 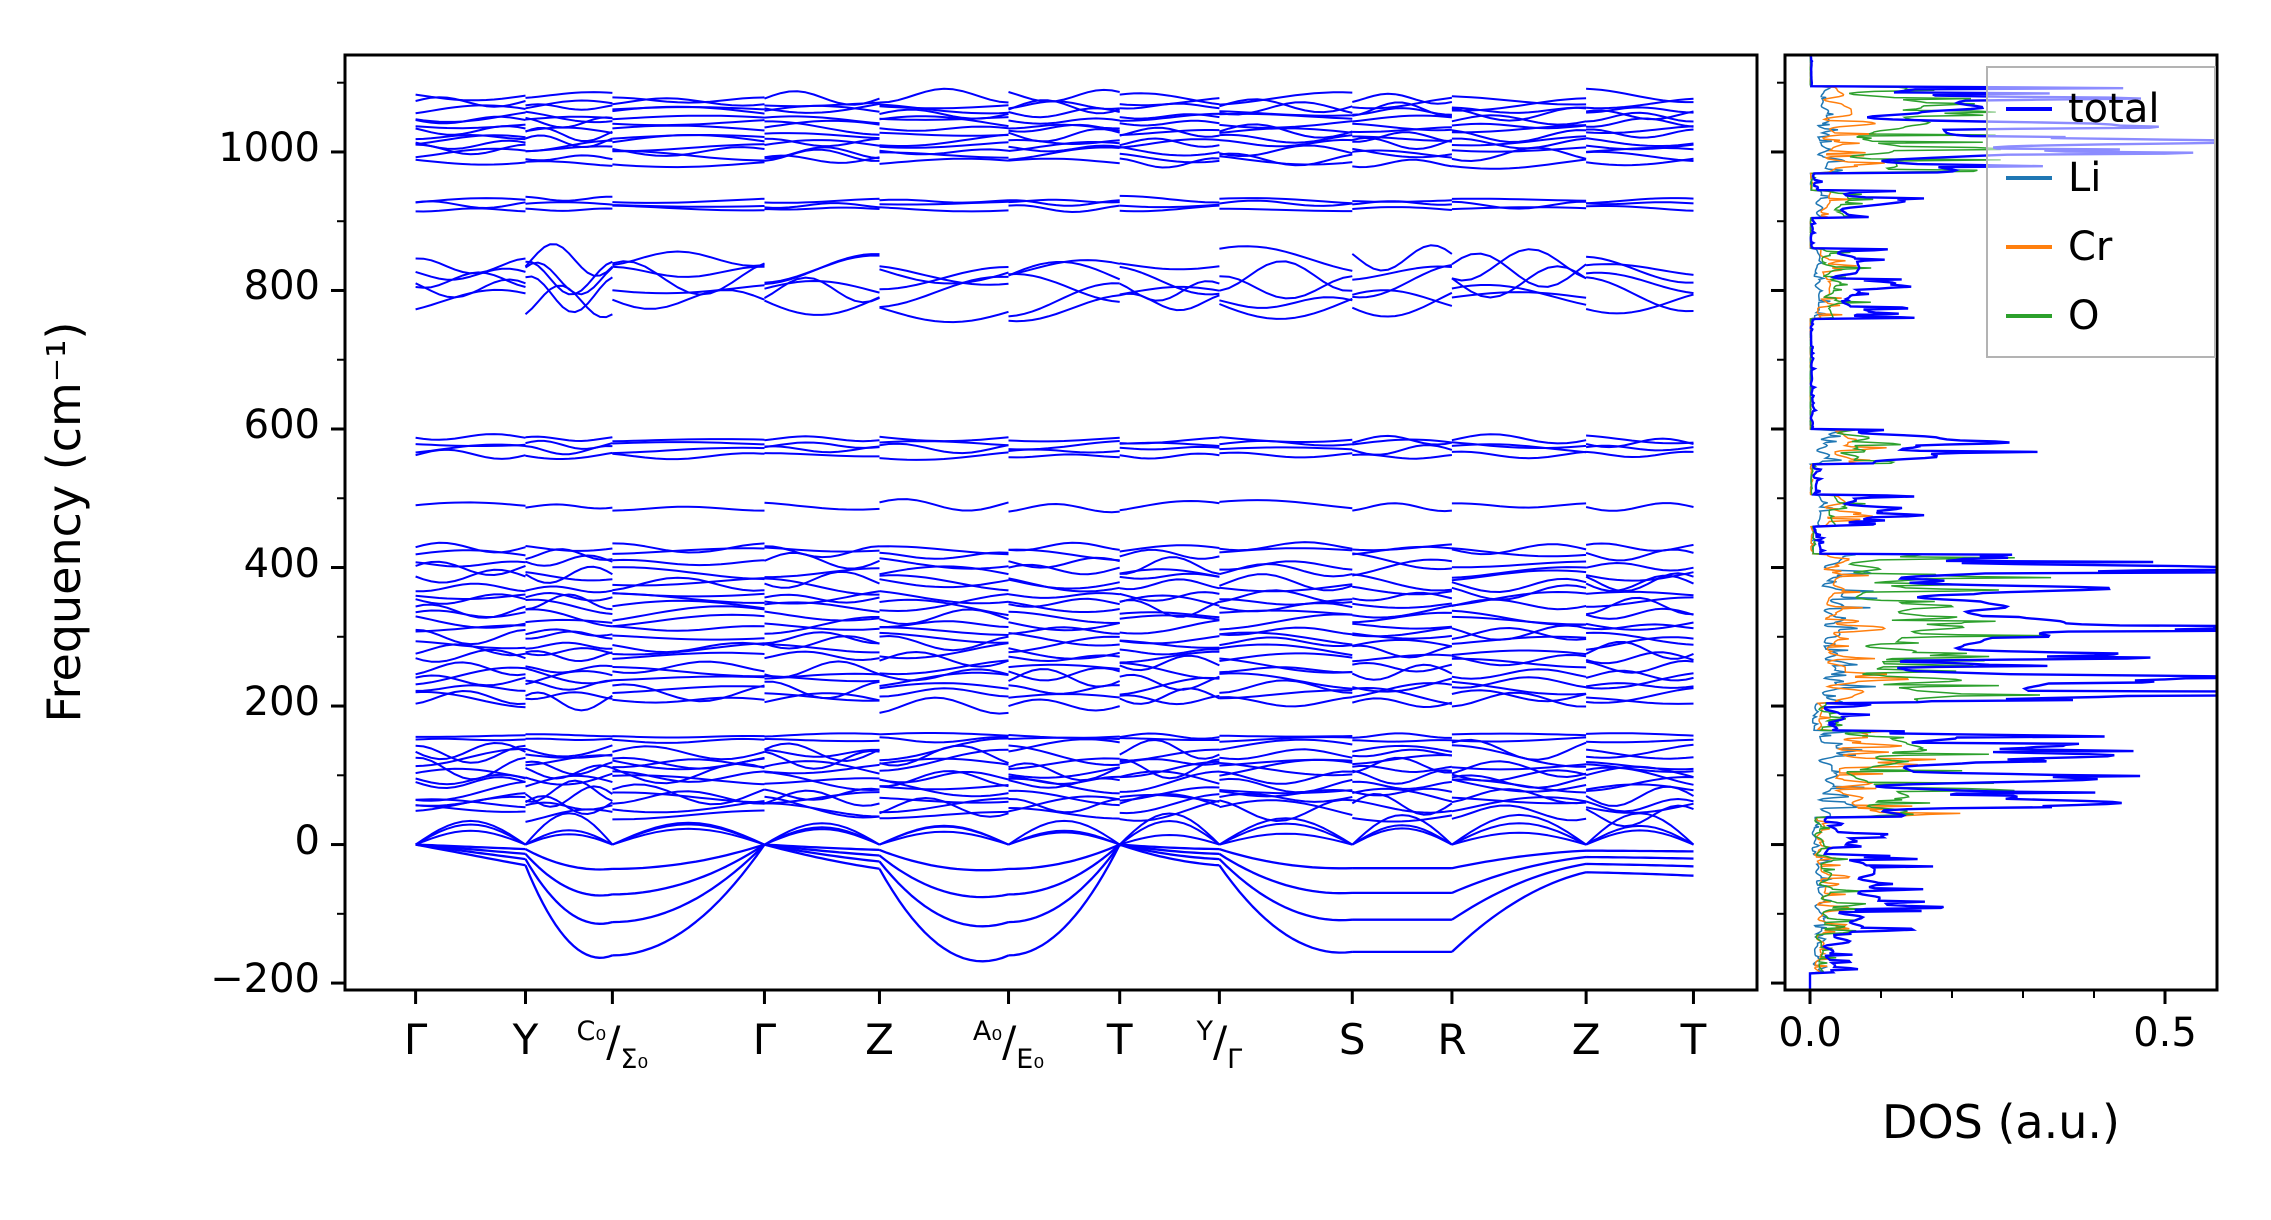 I want to click on dos-x-tick-label-0.0: 0.0, so click(x=1810, y=1033).